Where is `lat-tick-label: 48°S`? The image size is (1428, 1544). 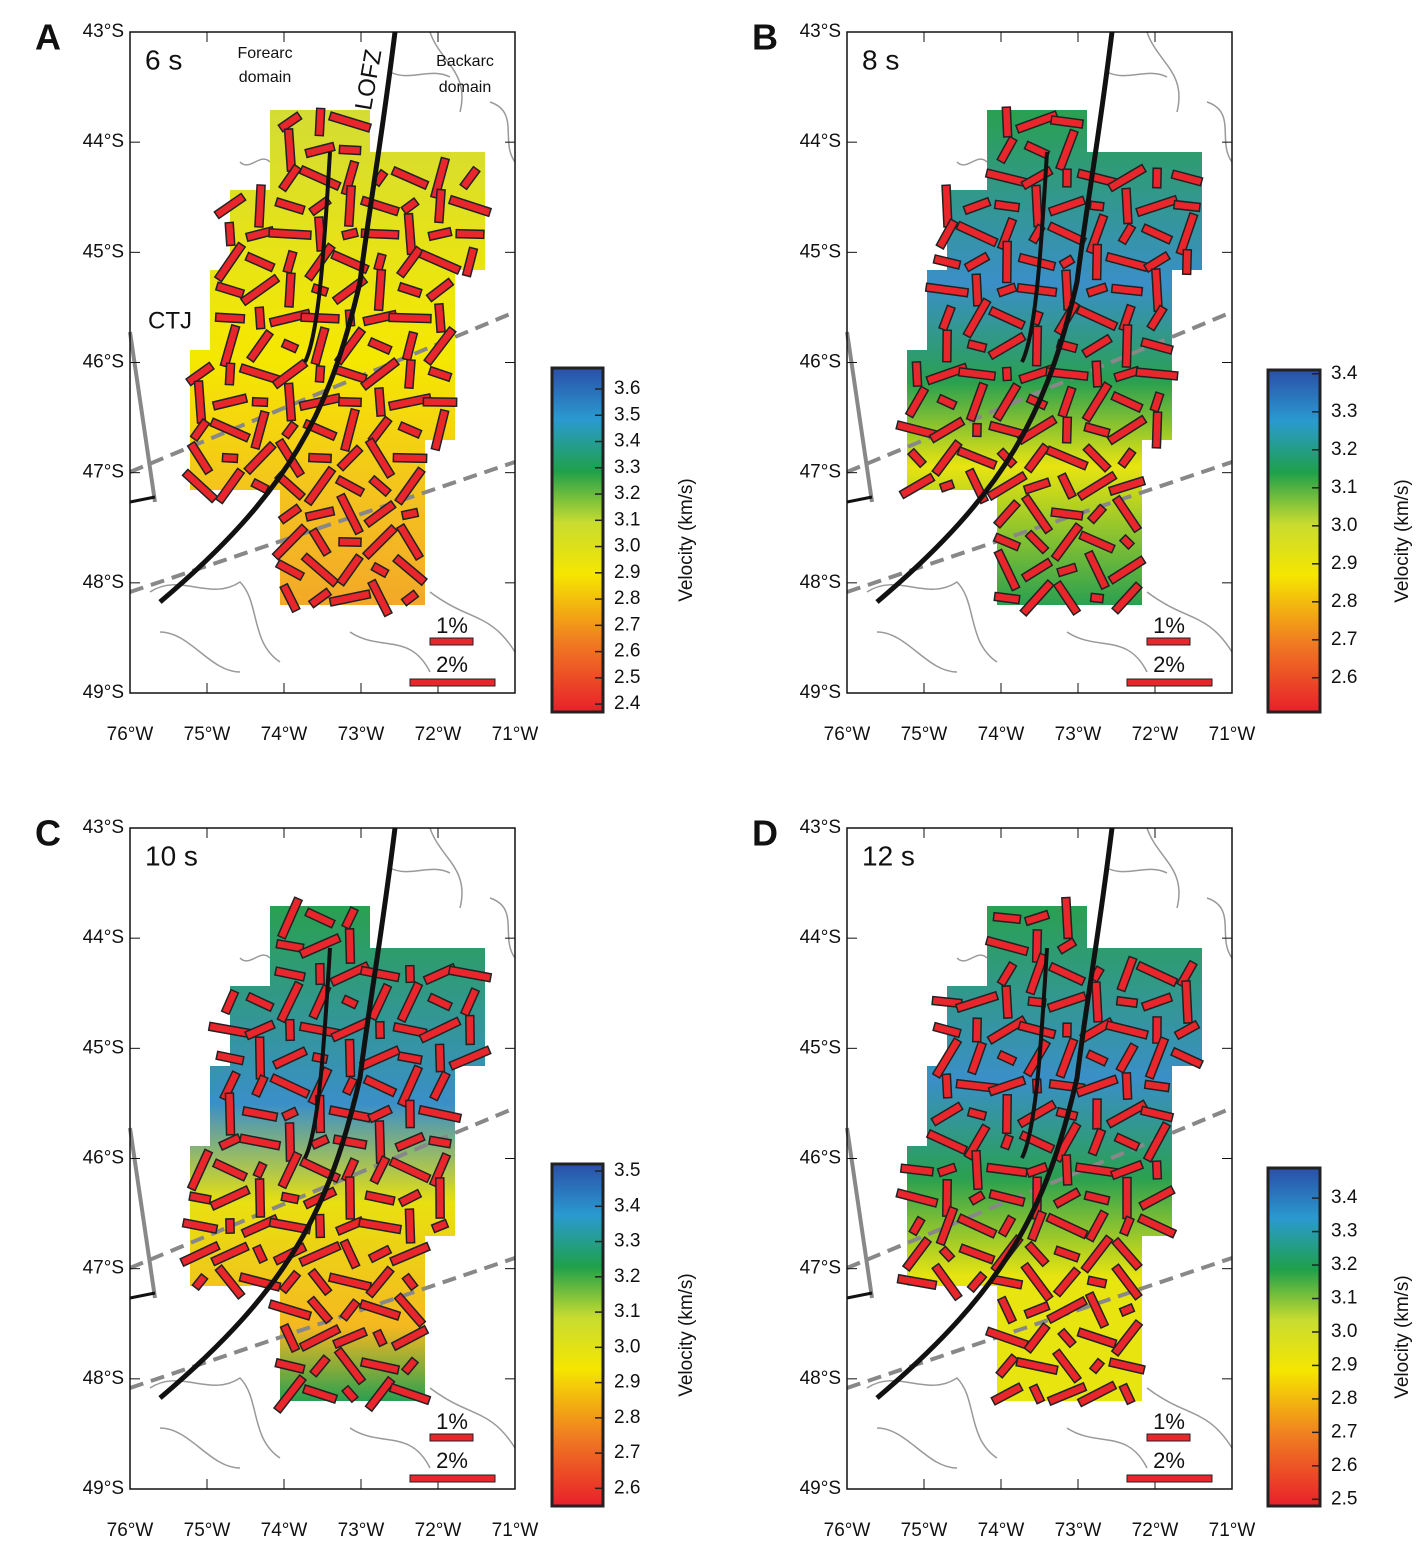 lat-tick-label: 48°S is located at coordinates (103, 582).